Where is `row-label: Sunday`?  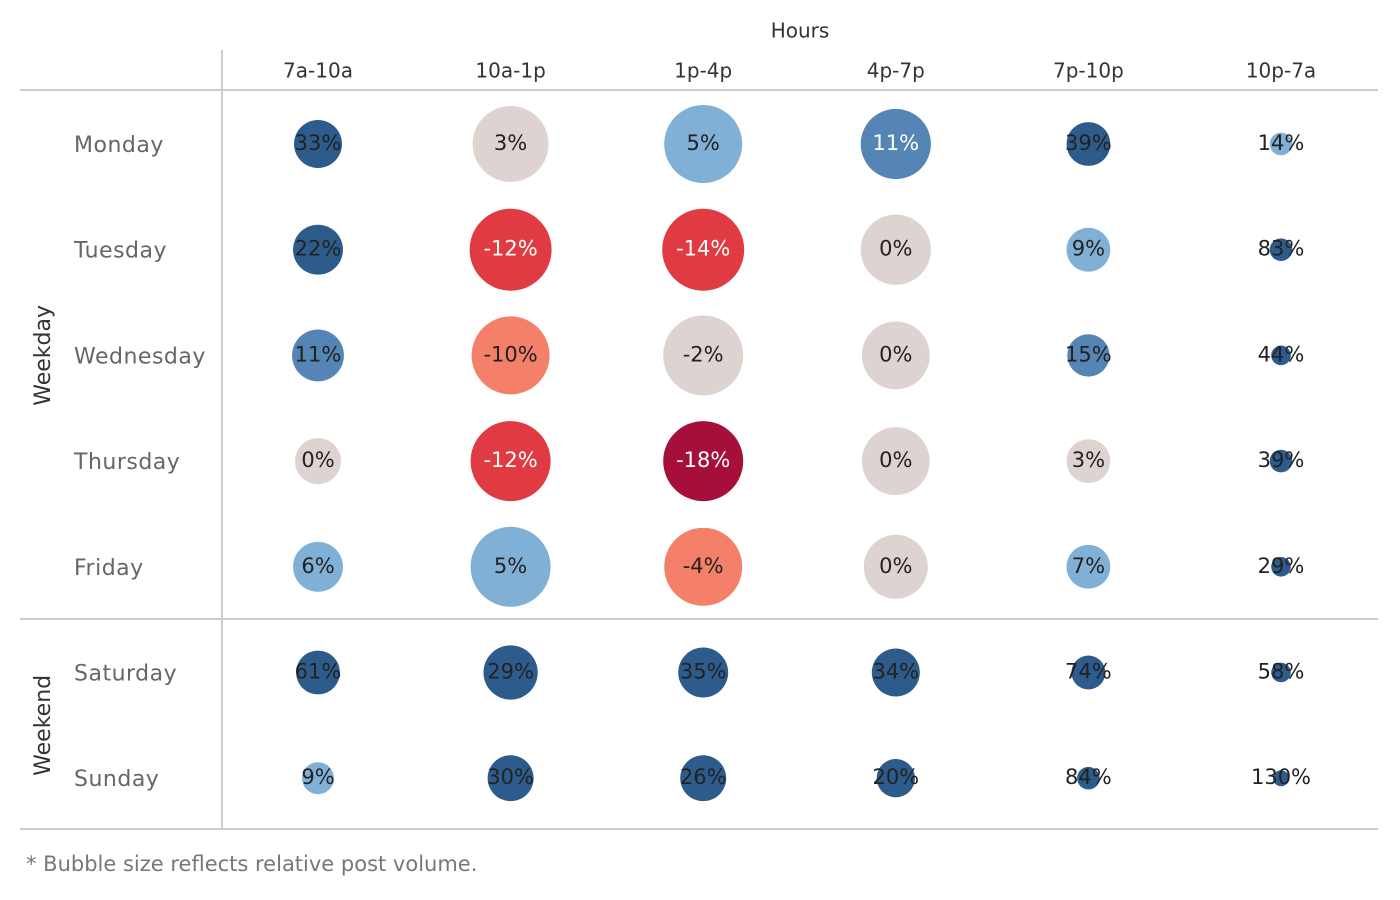
row-label: Sunday is located at coordinates (116, 779).